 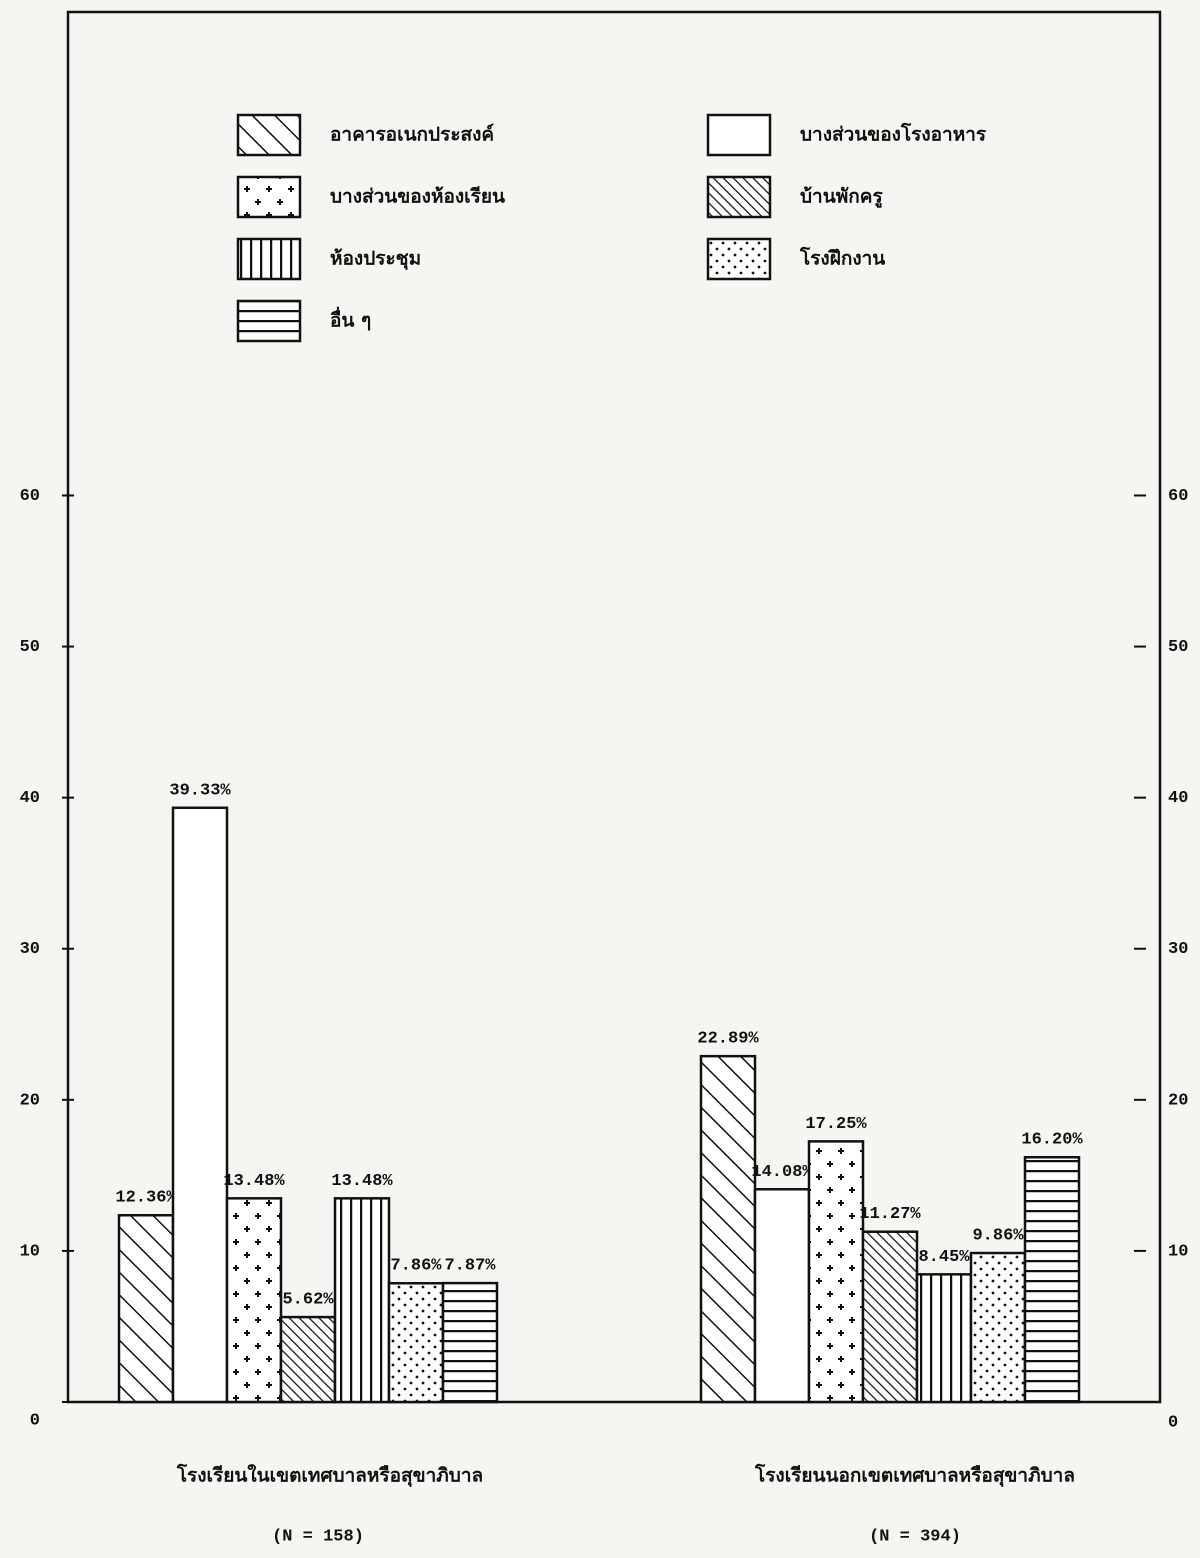 I want to click on legend-label: โรงฝึกงาน, so click(x=842, y=258).